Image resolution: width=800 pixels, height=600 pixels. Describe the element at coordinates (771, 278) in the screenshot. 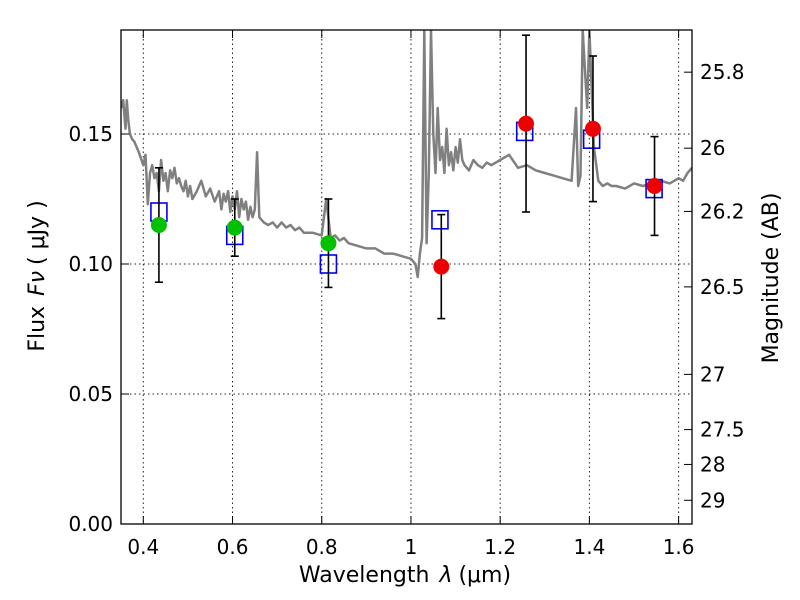

I see `magnitude-axis-label: Magnitude (AB)` at that location.